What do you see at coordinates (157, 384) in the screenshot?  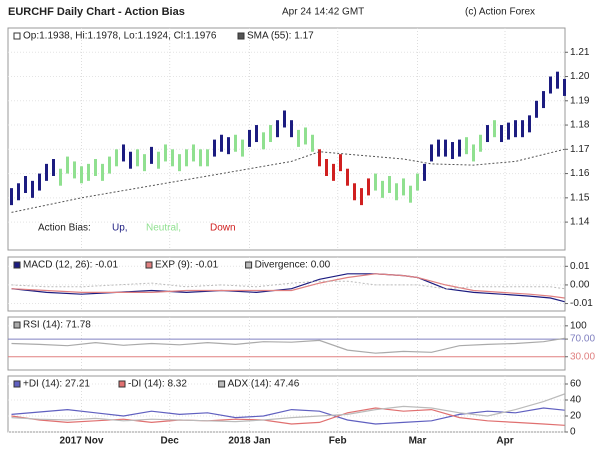 I see `legend-label: -DI (14): 8.32` at bounding box center [157, 384].